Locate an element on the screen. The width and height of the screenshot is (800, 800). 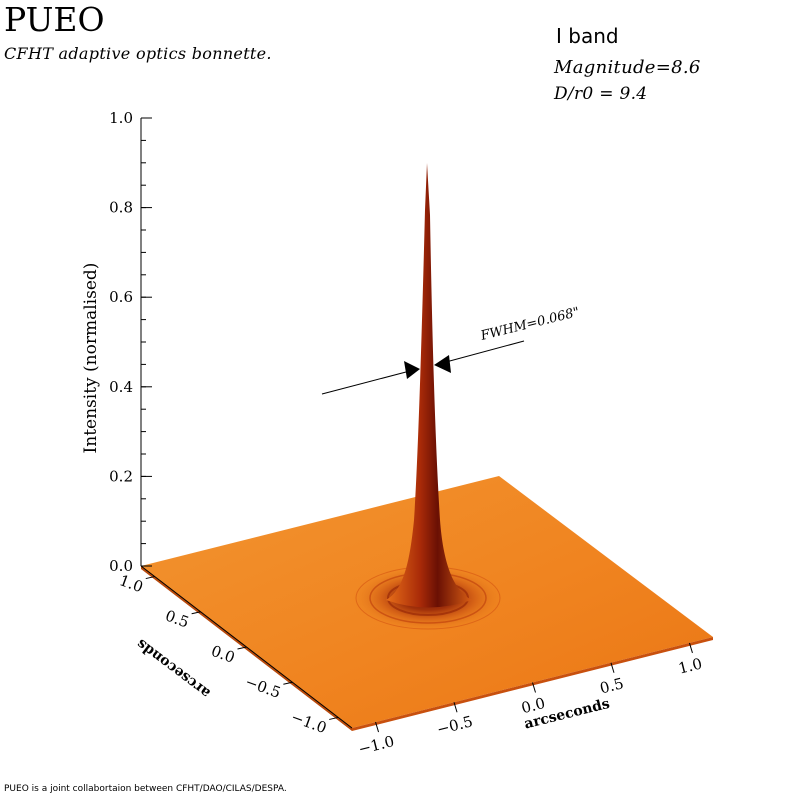
x-axis-tick-label: −0.5 is located at coordinates (455, 725).